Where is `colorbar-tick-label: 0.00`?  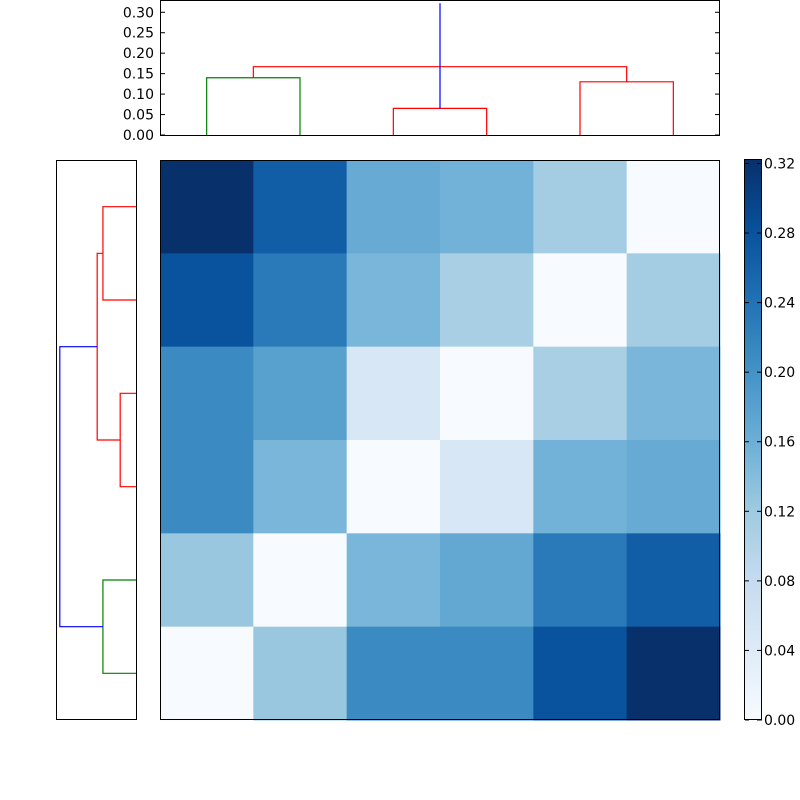
colorbar-tick-label: 0.00 is located at coordinates (779, 721).